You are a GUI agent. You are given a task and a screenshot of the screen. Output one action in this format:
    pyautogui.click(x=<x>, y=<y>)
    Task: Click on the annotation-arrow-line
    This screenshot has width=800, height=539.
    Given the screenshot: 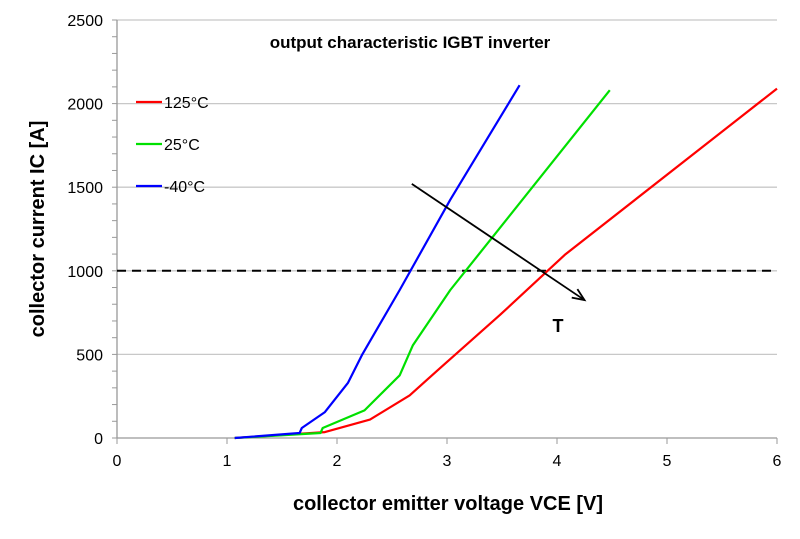 What is the action you would take?
    pyautogui.click(x=498, y=242)
    